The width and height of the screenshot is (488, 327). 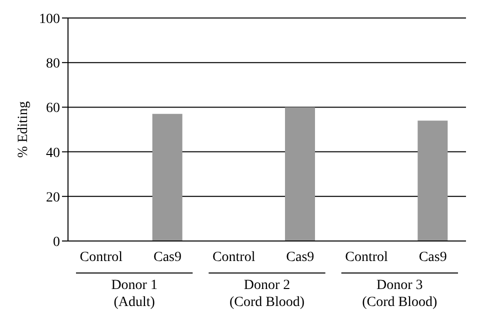 What do you see at coordinates (400, 294) in the screenshot?
I see `text: Donor 3 (Cord Blood)` at bounding box center [400, 294].